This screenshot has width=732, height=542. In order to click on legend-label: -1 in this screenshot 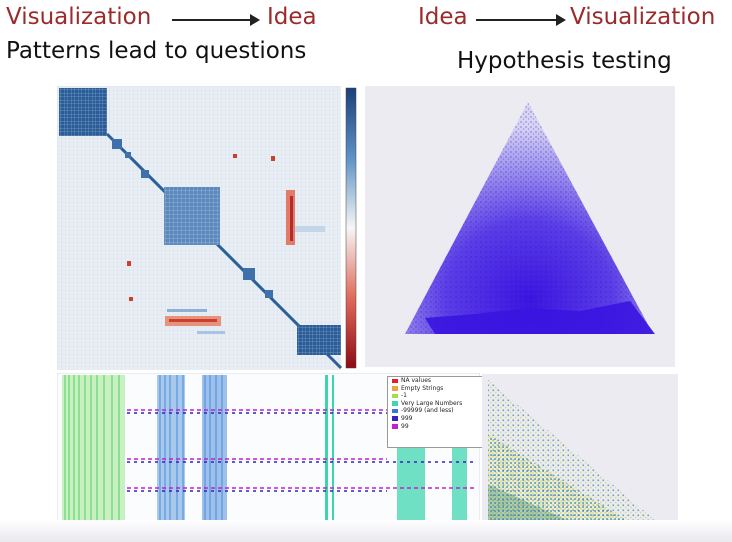, I will do `click(404, 396)`.